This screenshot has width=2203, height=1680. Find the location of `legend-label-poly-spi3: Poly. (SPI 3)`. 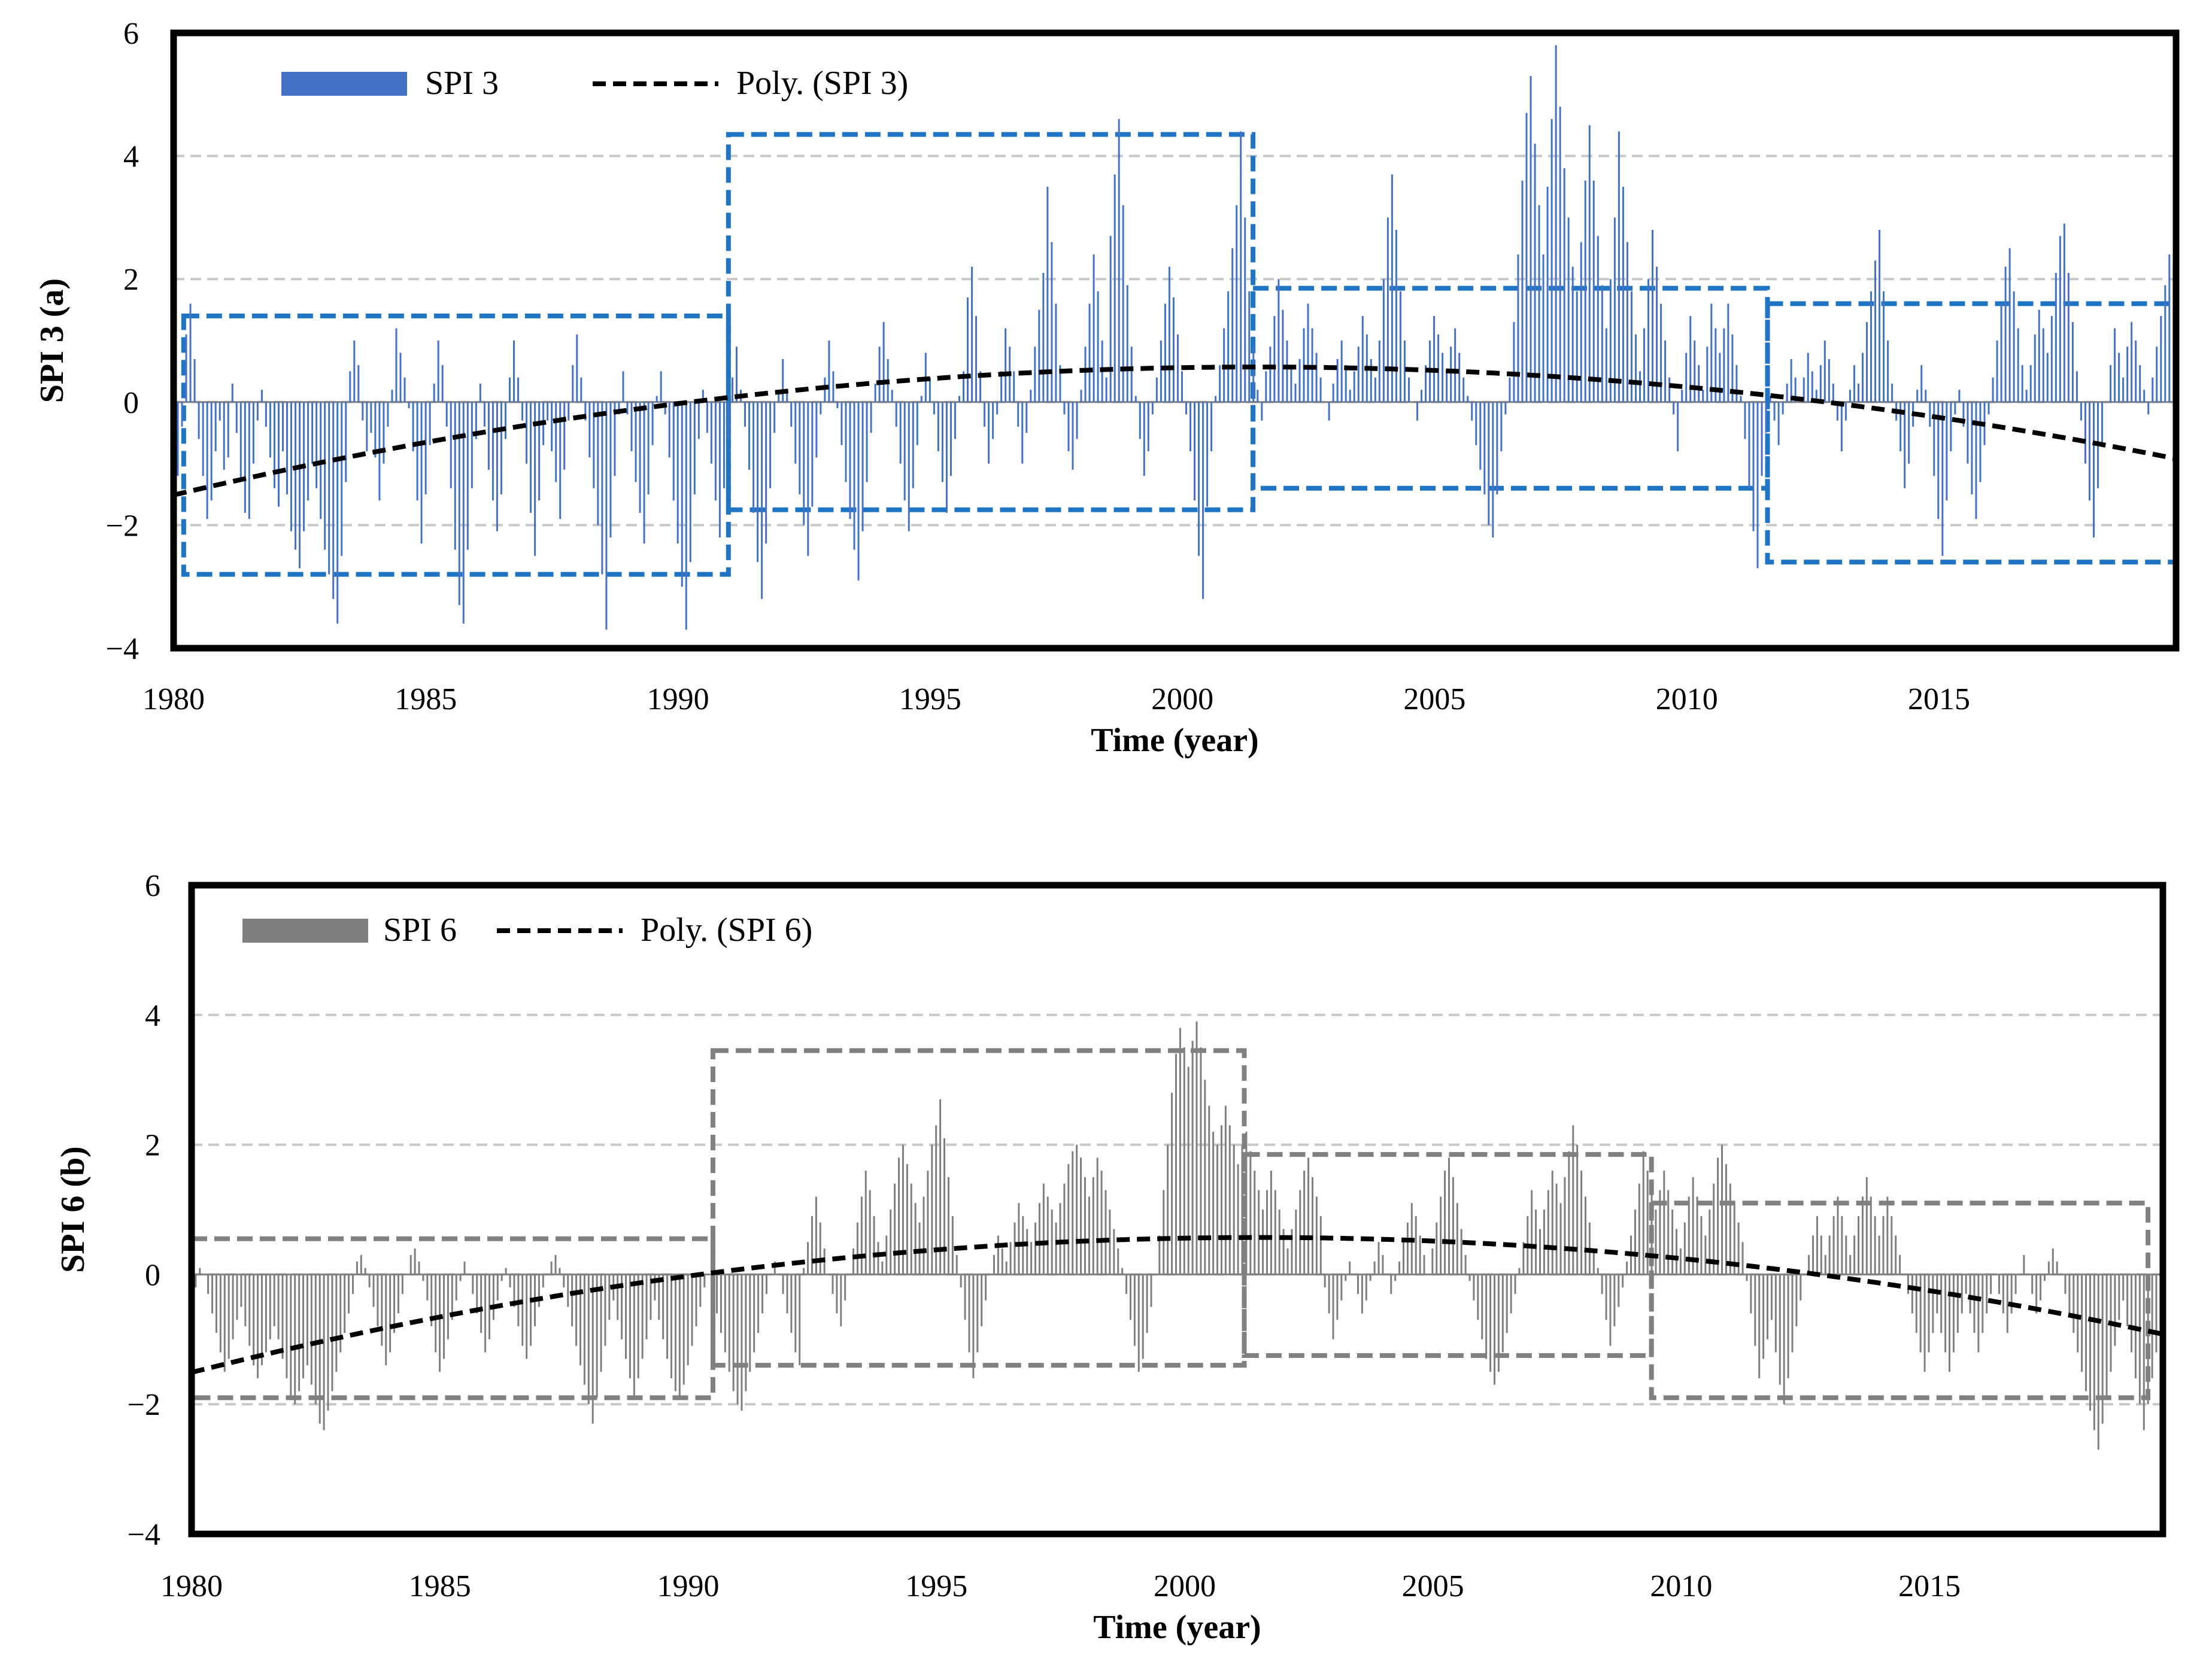

legend-label-poly-spi3: Poly. (SPI 3) is located at coordinates (822, 84).